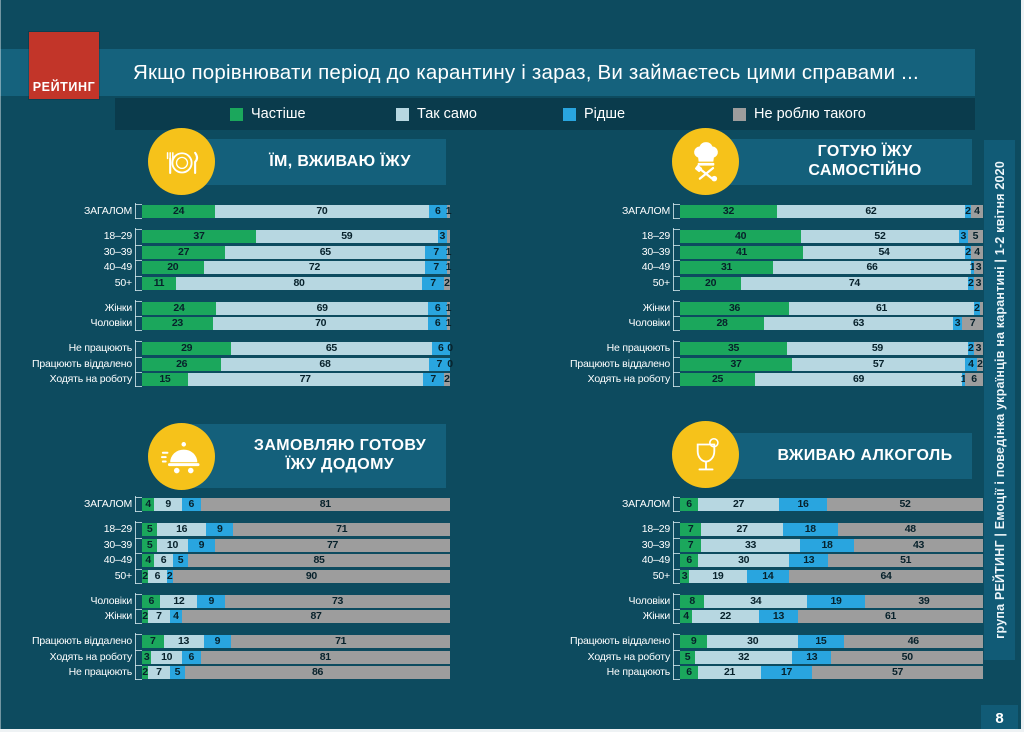 This screenshot has width=1024, height=732. Describe the element at coordinates (240, 267) in the screenshot. I see `bar-row: 40–49 20 72 7 1` at that location.